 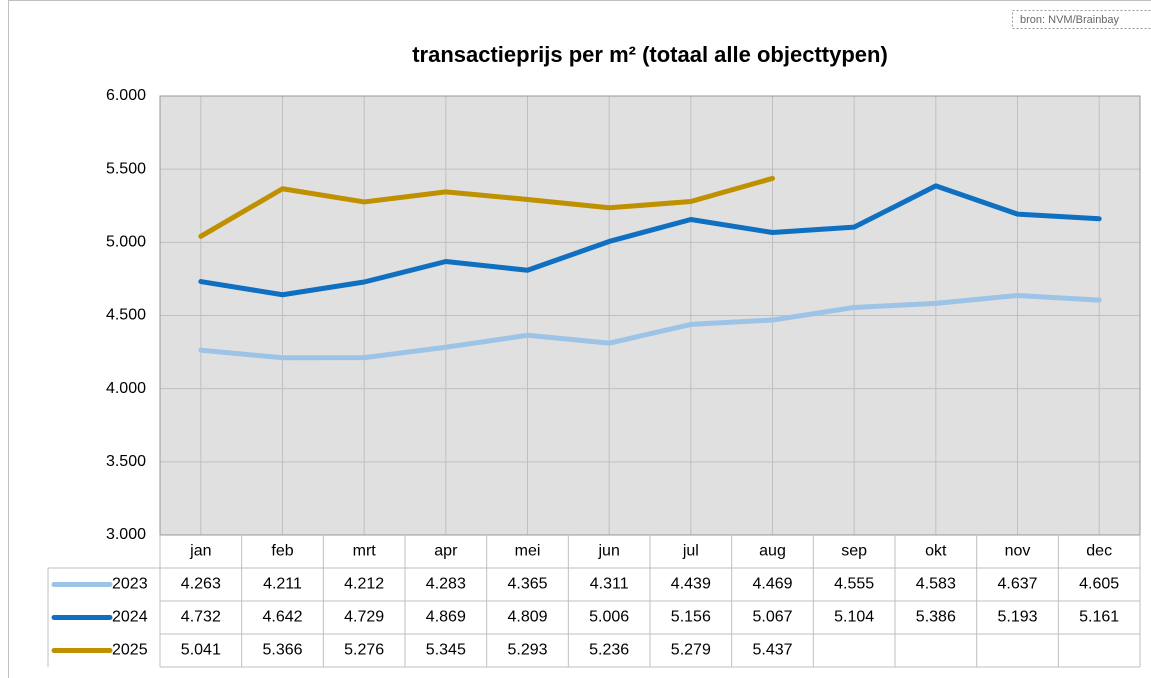 What do you see at coordinates (126, 534) in the screenshot?
I see `y-tick-label: 3.000` at bounding box center [126, 534].